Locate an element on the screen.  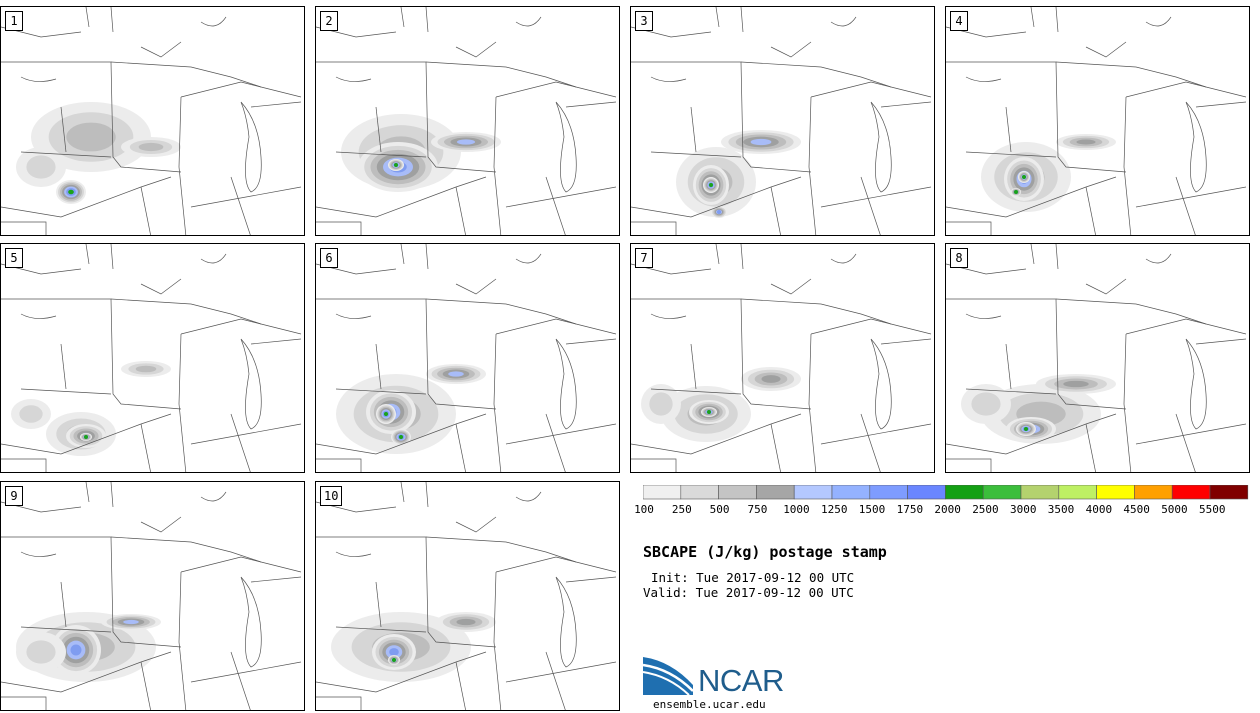
colorbar-label: 5000 is located at coordinates (1174, 509).